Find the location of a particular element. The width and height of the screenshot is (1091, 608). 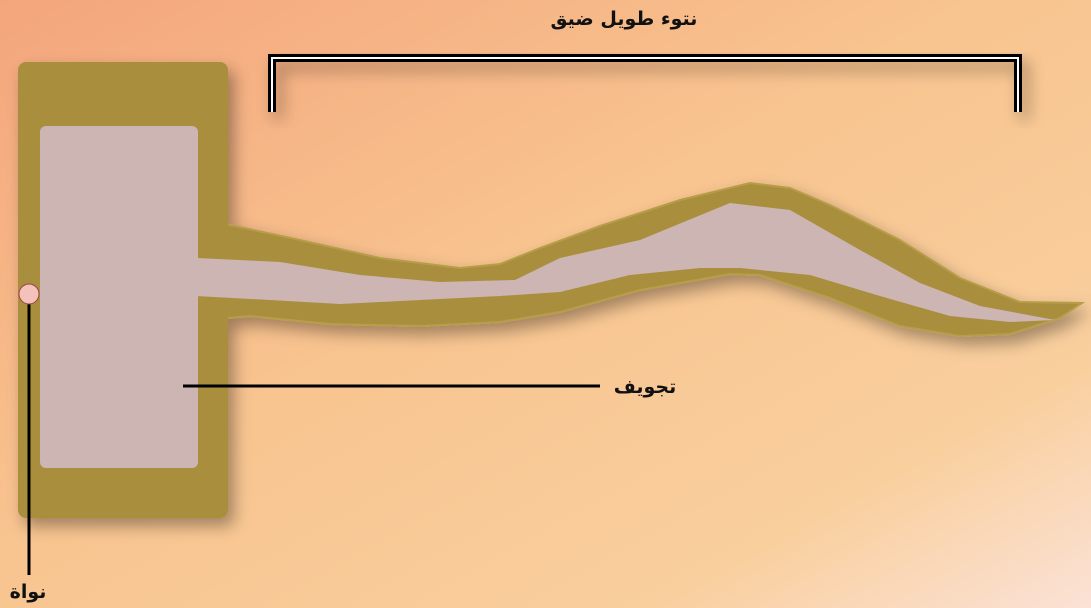

nucleus-label: نواة is located at coordinates (28, 592).